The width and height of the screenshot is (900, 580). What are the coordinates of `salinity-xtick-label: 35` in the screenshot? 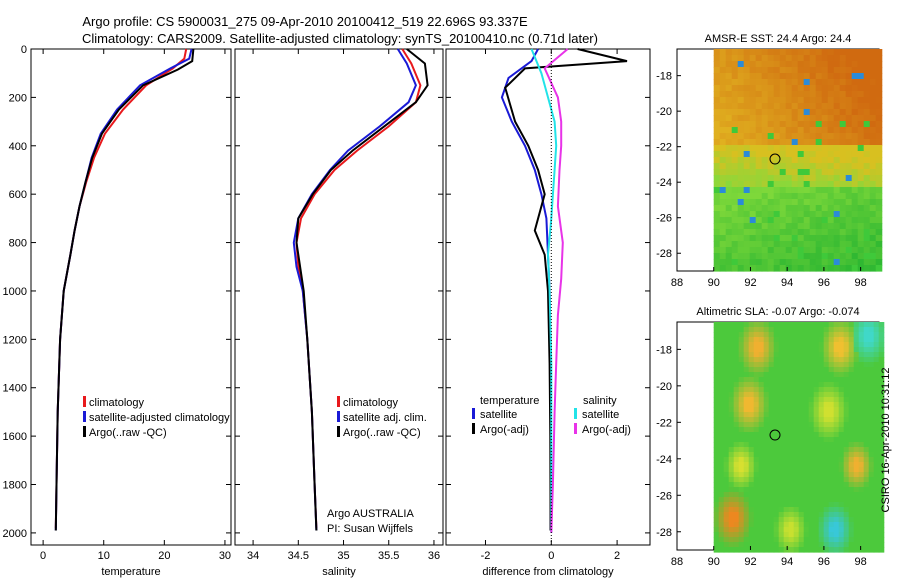 It's located at (343, 556).